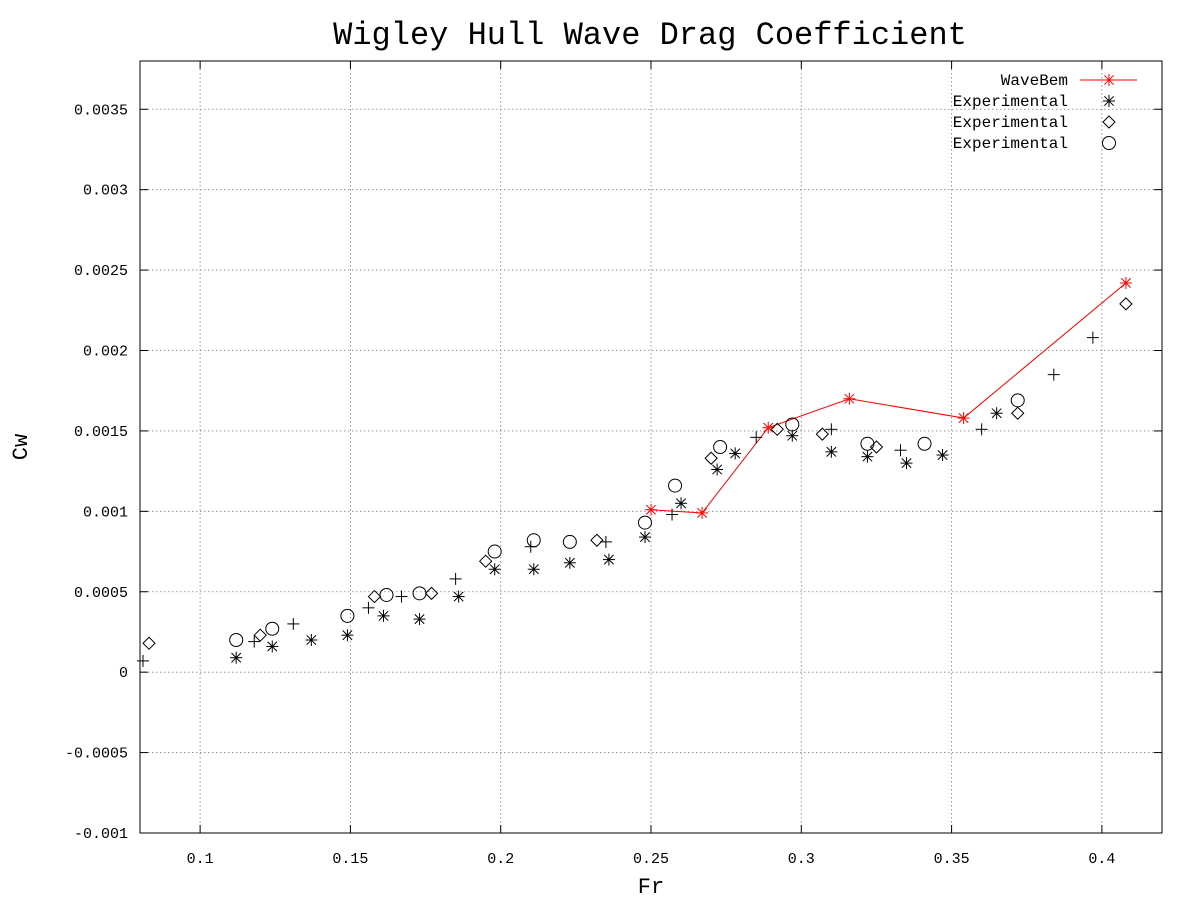 Image resolution: width=1200 pixels, height=900 pixels. What do you see at coordinates (105, 191) in the screenshot?
I see `y-tick-label: 0.003` at bounding box center [105, 191].